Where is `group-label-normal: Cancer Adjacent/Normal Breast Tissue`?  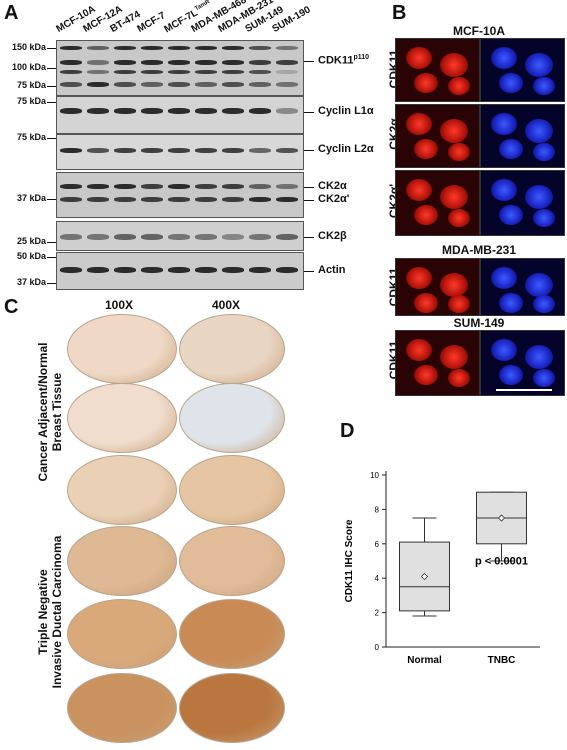
group-label-normal: Cancer Adjacent/Normal Breast Tissue is located at coordinates (50, 412).